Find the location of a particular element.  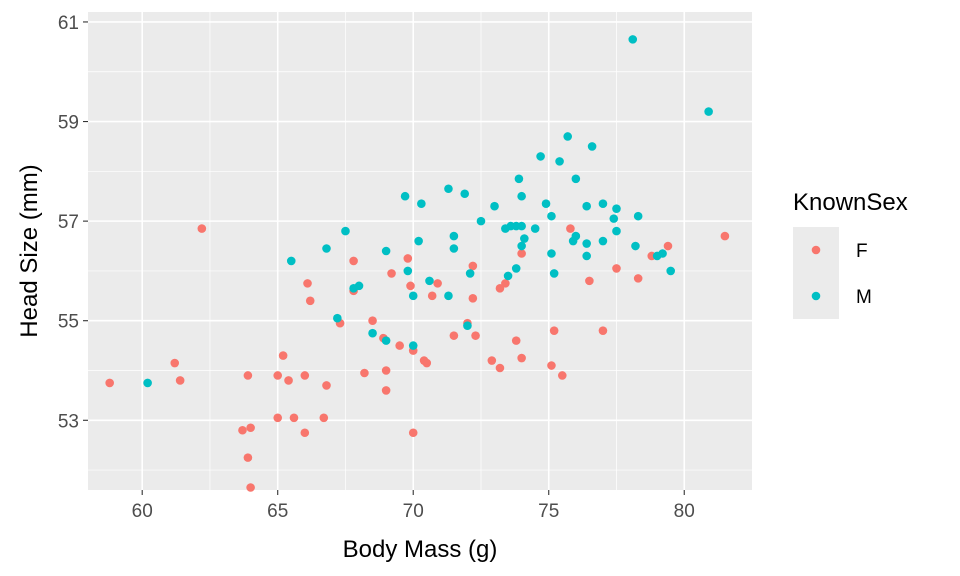

legend: KnownSex F M is located at coordinates (850, 254).